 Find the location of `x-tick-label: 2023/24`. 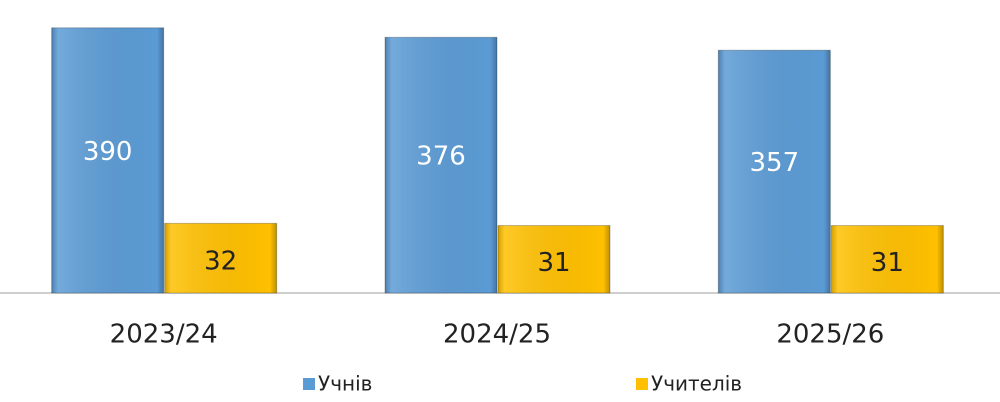

x-tick-label: 2023/24 is located at coordinates (164, 335).